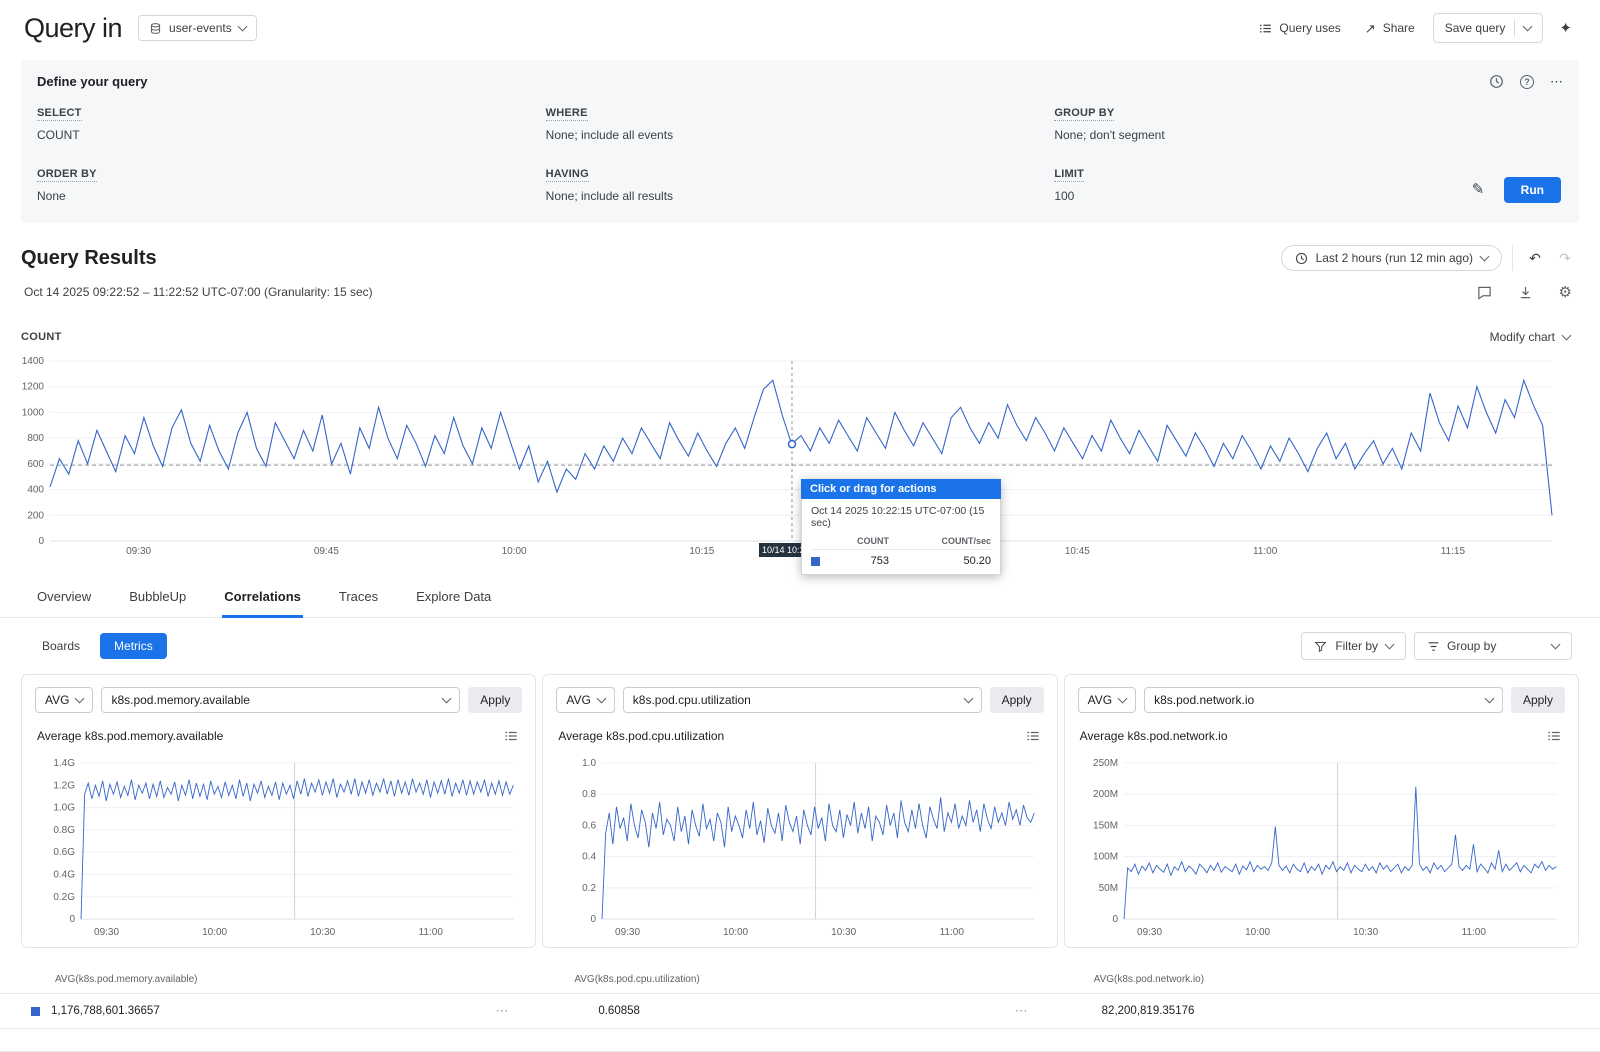 This screenshot has height=1052, width=1600. What do you see at coordinates (64, 598) in the screenshot?
I see `tab-overview: Overview` at bounding box center [64, 598].